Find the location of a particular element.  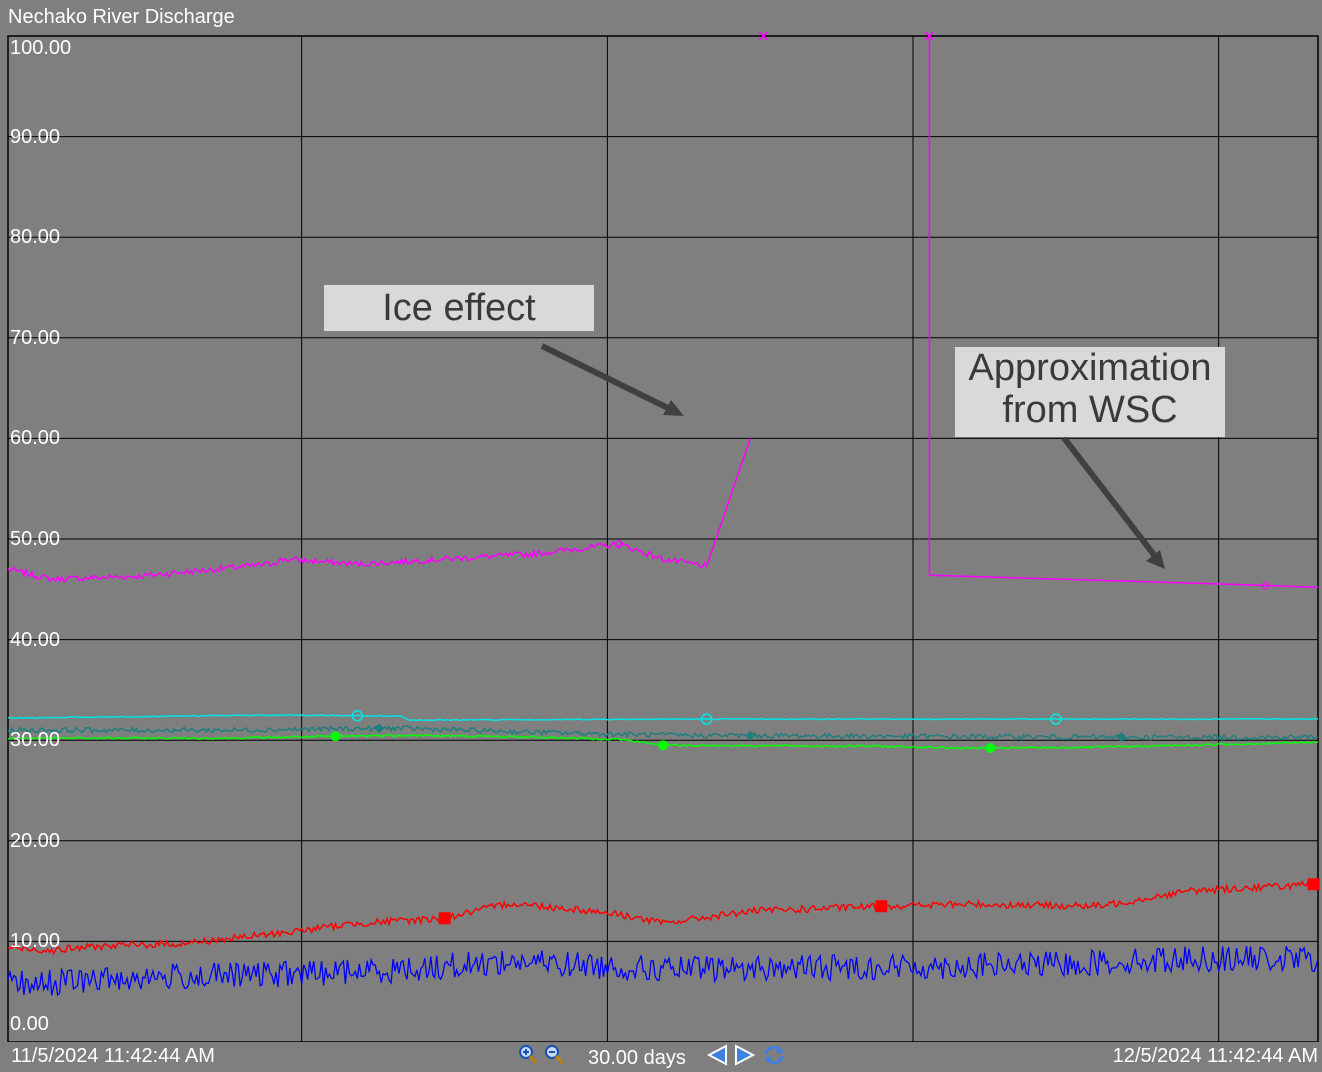

zoom-out-icon is located at coordinates (554, 1058).